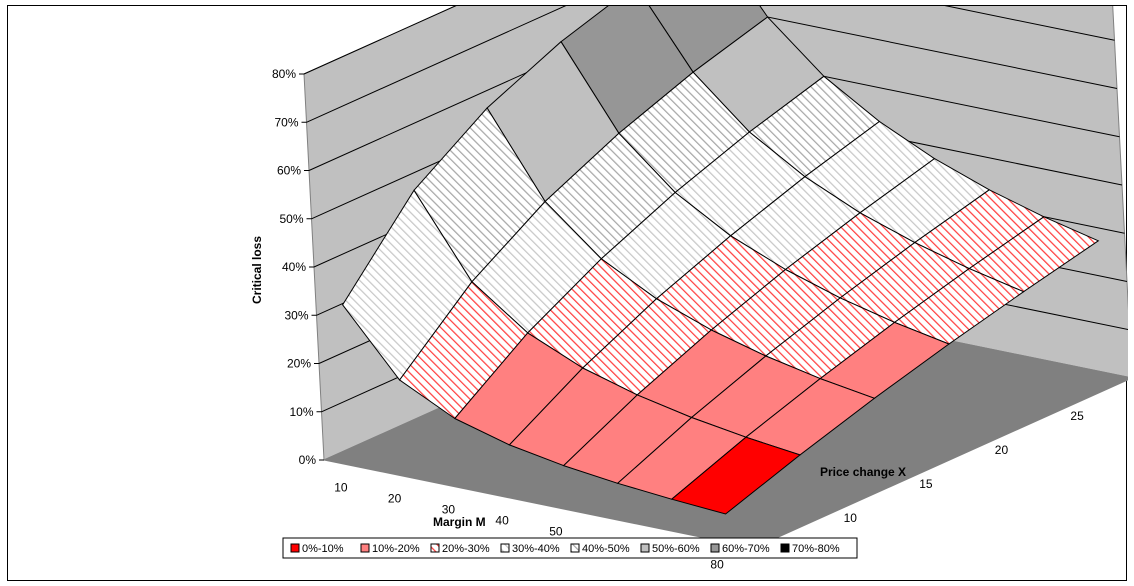 The image size is (1134, 586). Describe the element at coordinates (308, 460) in the screenshot. I see `z-tick-label: 0%` at that location.